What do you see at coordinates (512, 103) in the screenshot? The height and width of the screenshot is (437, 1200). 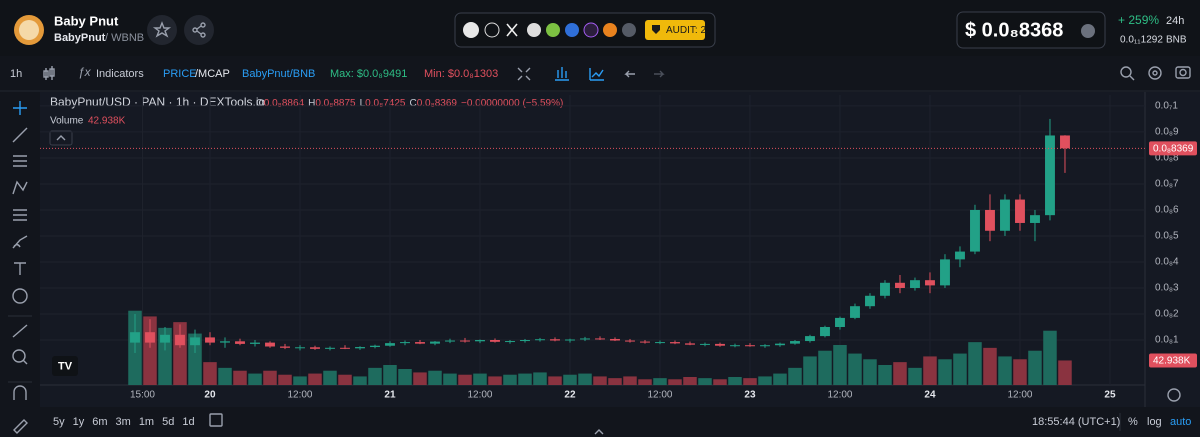 I see `change-value: −0.00000000 (−5.59%)` at bounding box center [512, 103].